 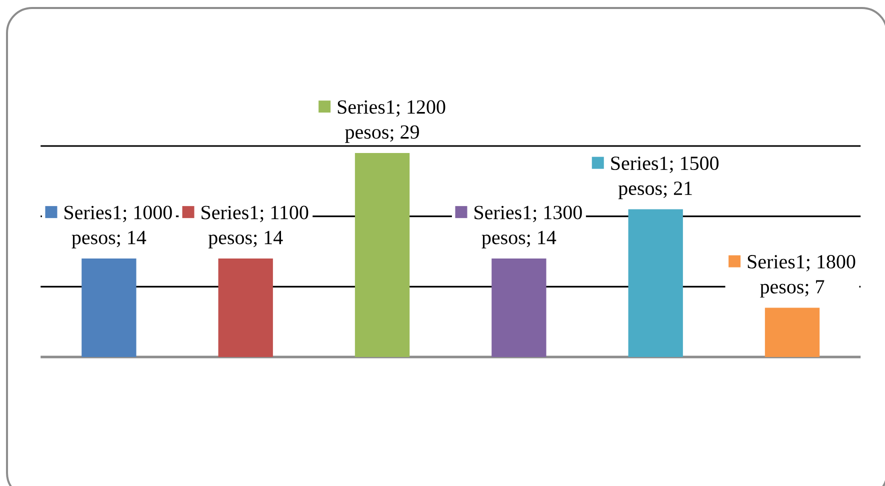 I want to click on data-label: Series1; 1300 pesos; 14, so click(x=528, y=227).